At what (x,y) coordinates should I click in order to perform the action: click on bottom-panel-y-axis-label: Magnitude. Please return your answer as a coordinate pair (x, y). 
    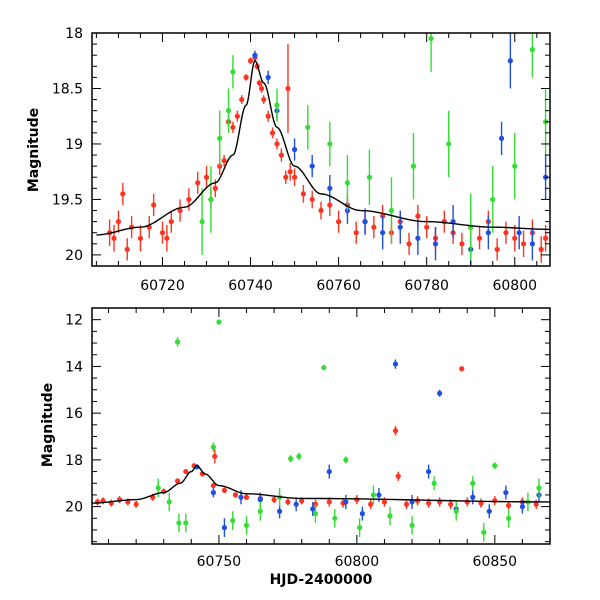
    Looking at the image, I should click on (48, 425).